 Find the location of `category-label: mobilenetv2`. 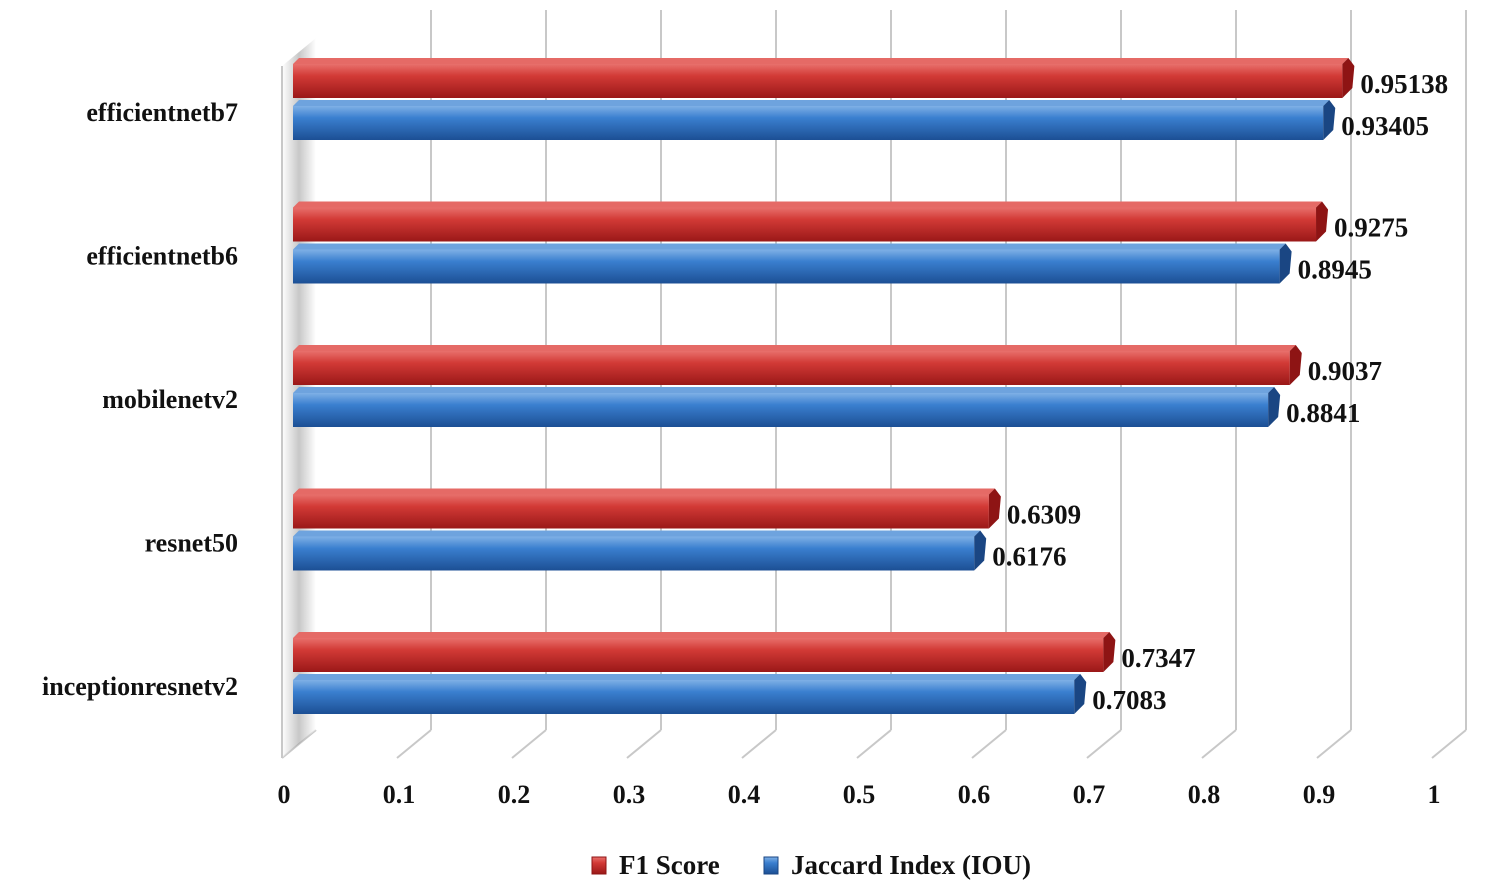

category-label: mobilenetv2 is located at coordinates (170, 399).